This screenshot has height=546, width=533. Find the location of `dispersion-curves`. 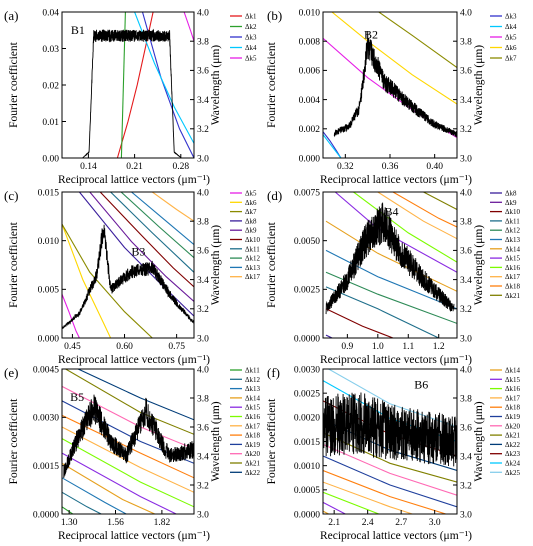

dispersion-curves is located at coordinates (128, 265).